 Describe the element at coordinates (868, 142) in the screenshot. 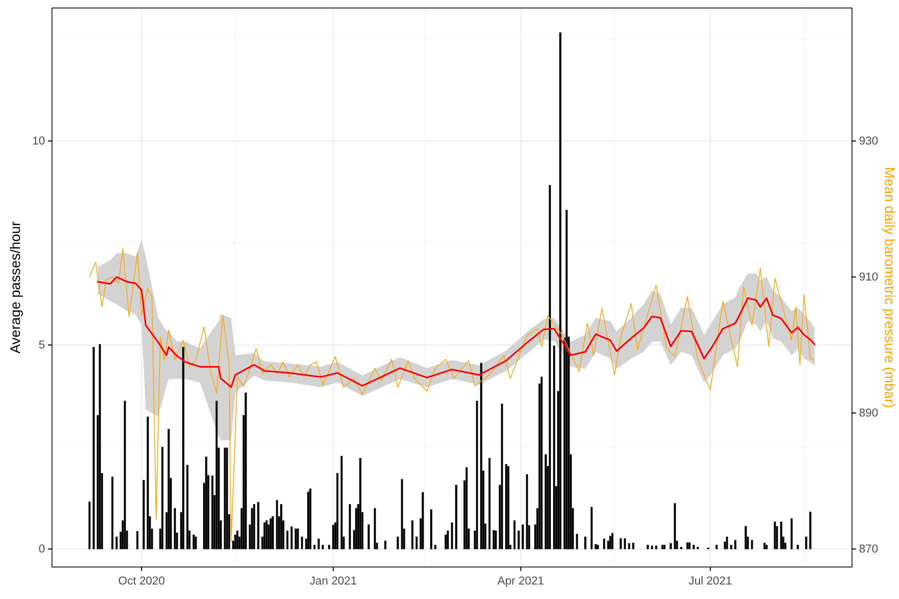

I see `y2-tick-label: 930` at that location.